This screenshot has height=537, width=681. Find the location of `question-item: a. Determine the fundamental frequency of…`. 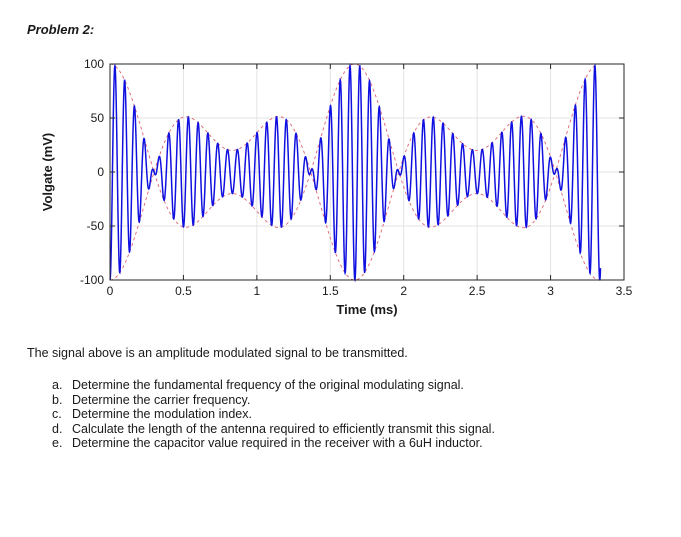

question-item: a. Determine the fundamental frequency of… is located at coordinates (273, 385).